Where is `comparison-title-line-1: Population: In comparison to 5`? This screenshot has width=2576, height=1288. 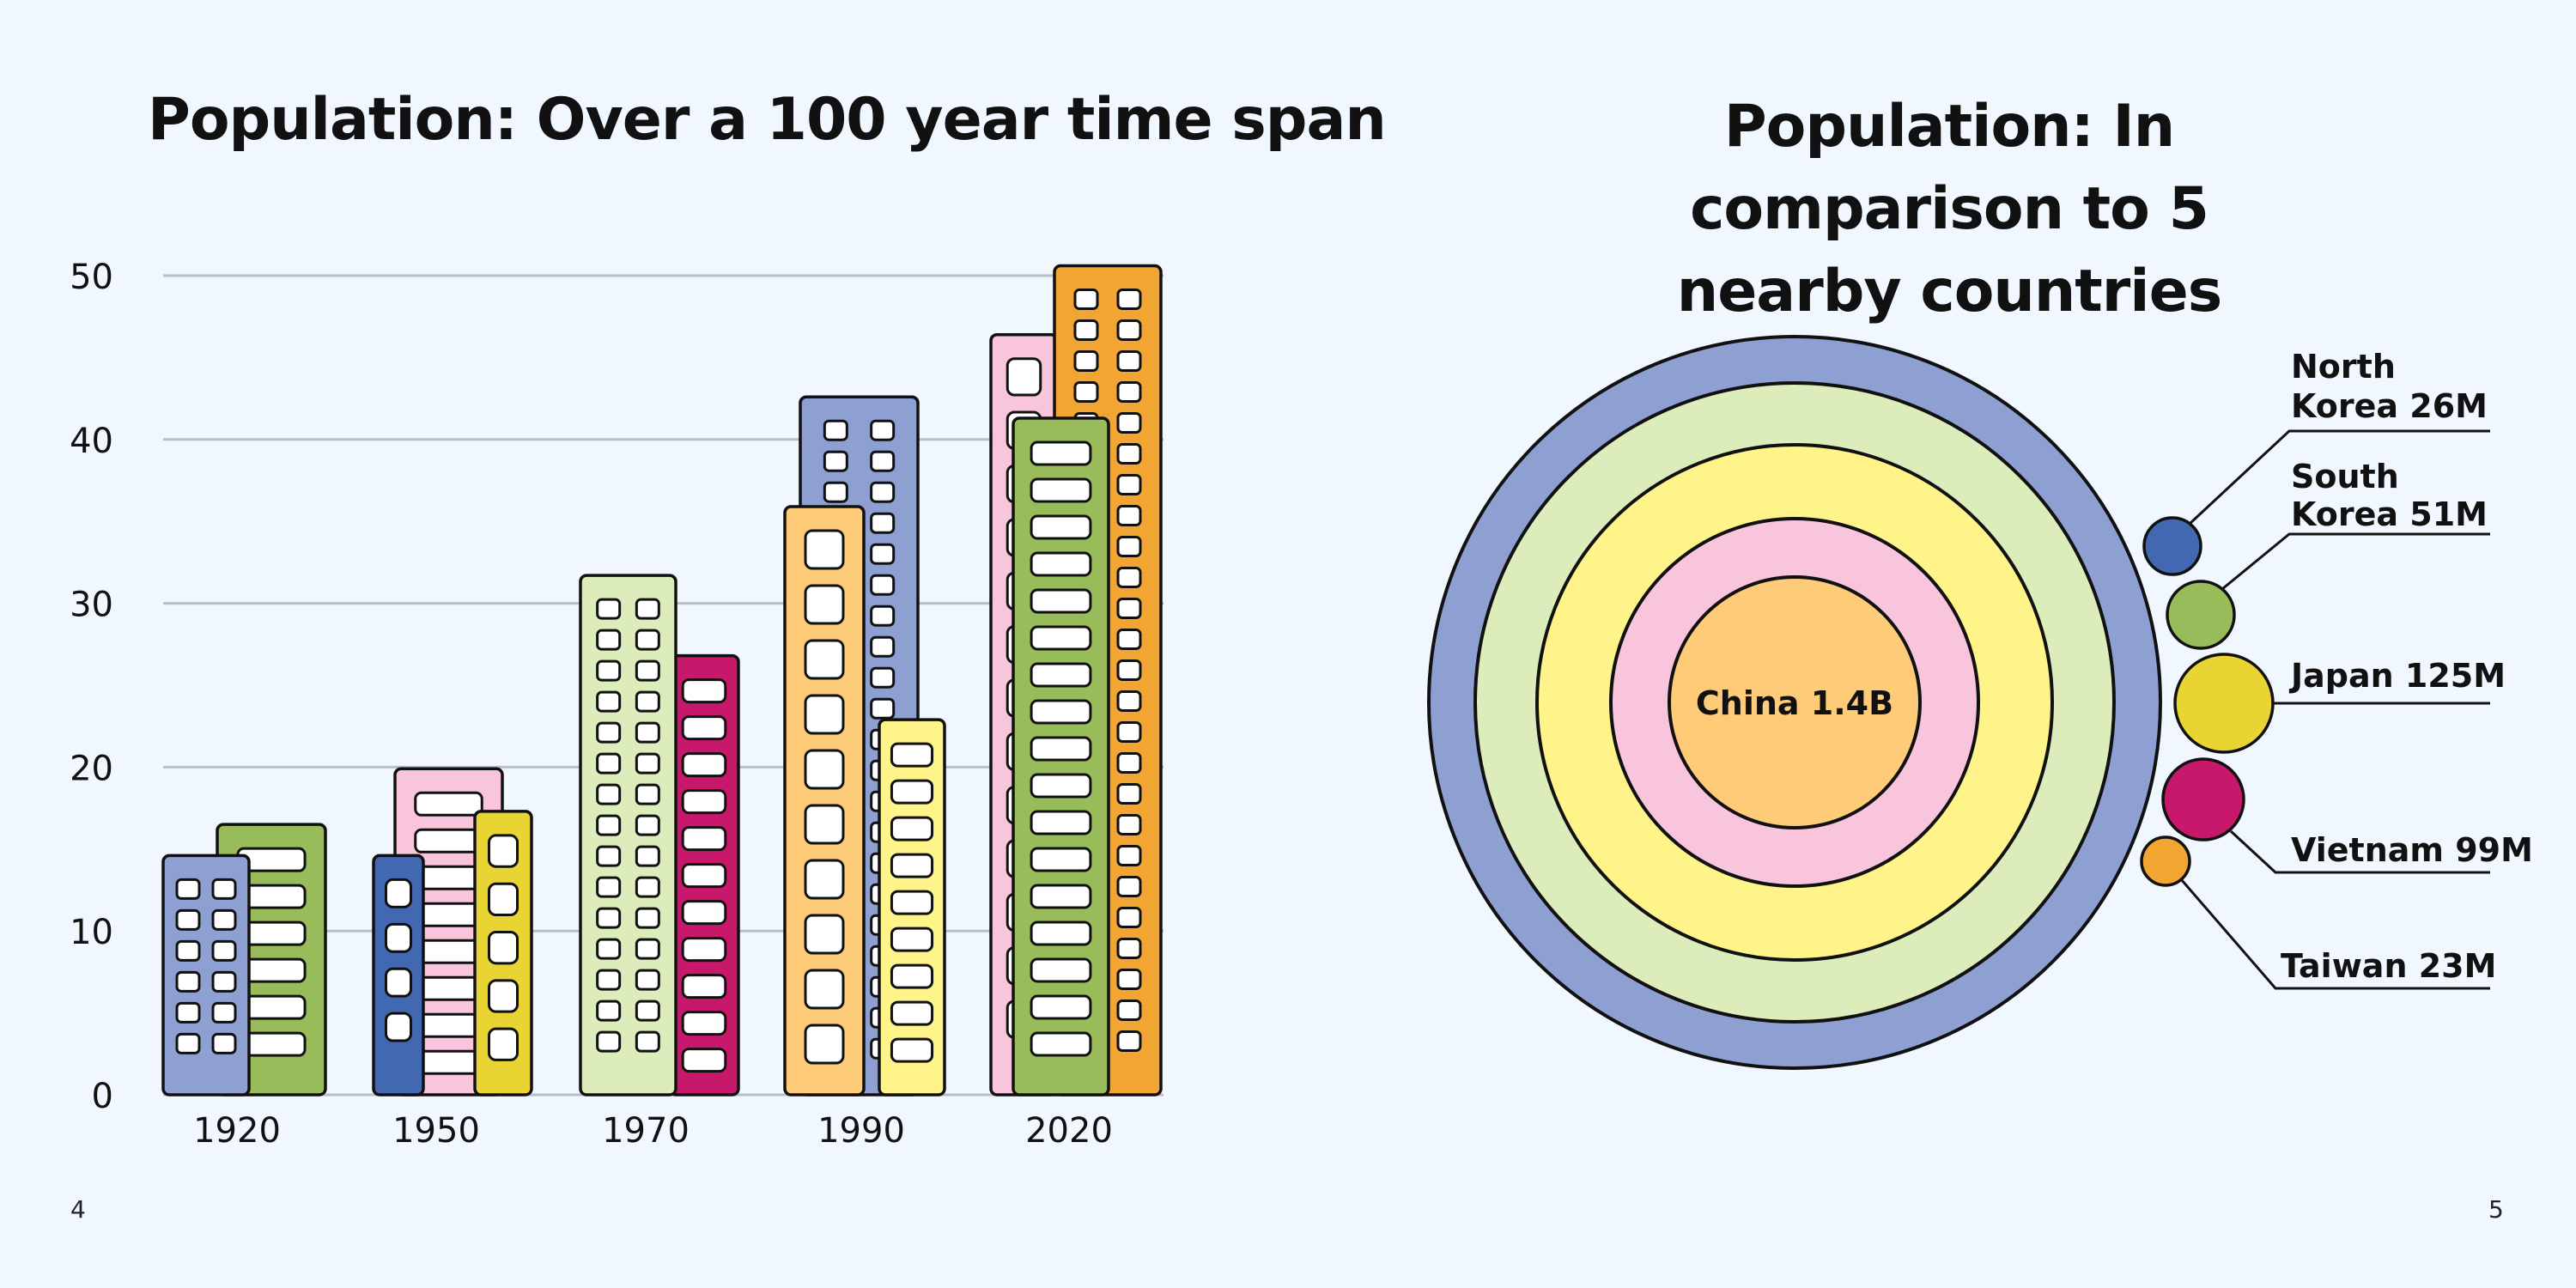 comparison-title-line-1: Population: In comparison to 5 is located at coordinates (1950, 168).